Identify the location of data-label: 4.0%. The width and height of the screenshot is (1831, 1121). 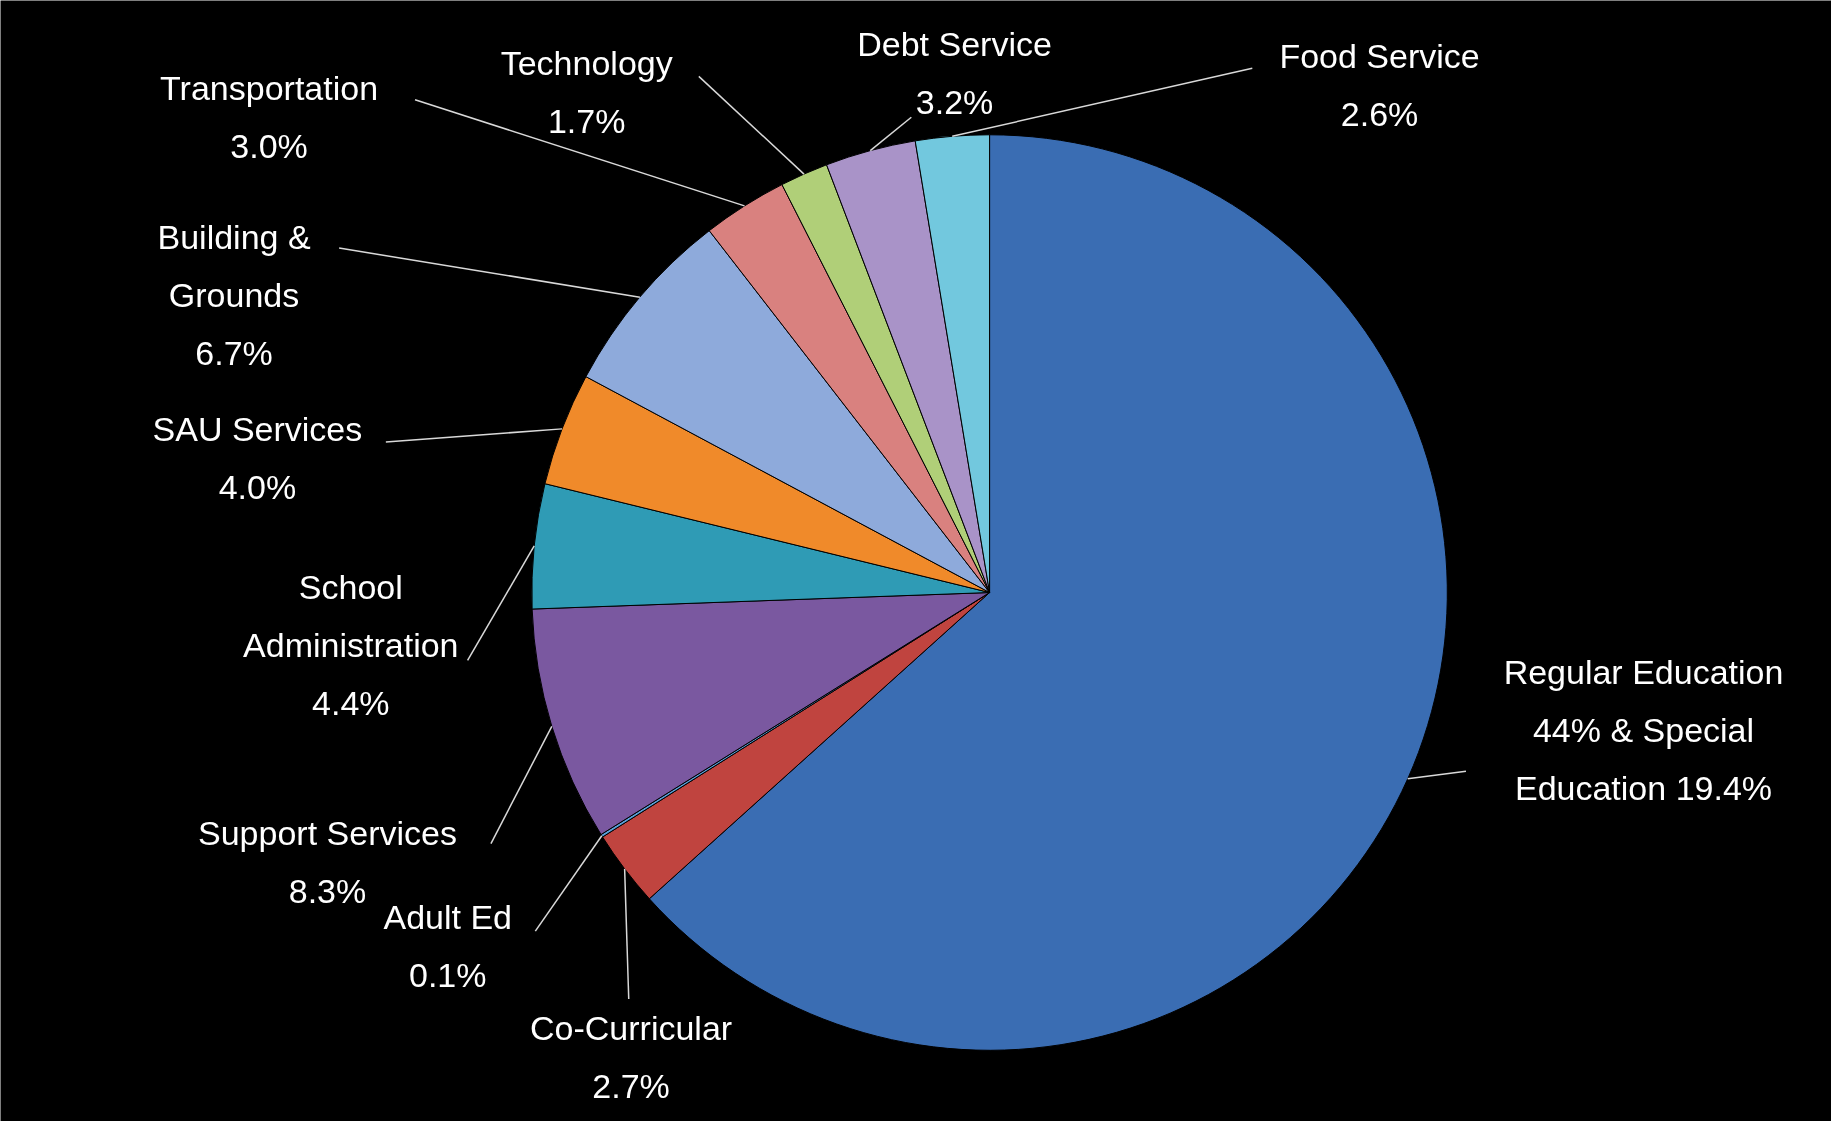
(257, 487).